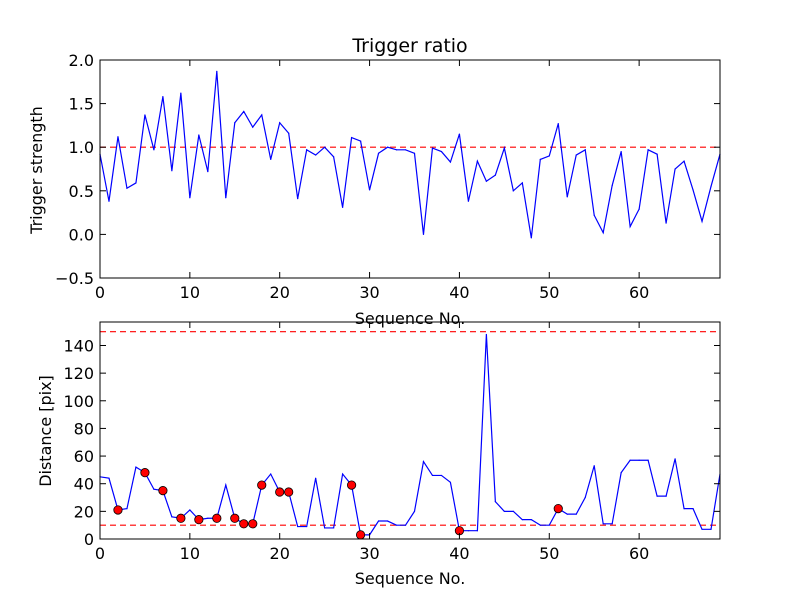 Image resolution: width=800 pixels, height=600 pixels. I want to click on y-tick-label: 120, so click(78, 373).